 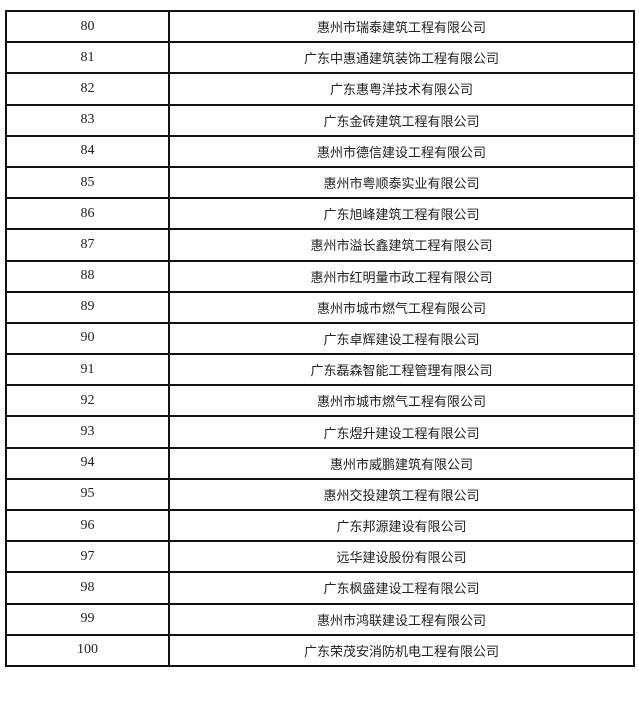 What do you see at coordinates (87, 494) in the screenshot?
I see `row-number: 95` at bounding box center [87, 494].